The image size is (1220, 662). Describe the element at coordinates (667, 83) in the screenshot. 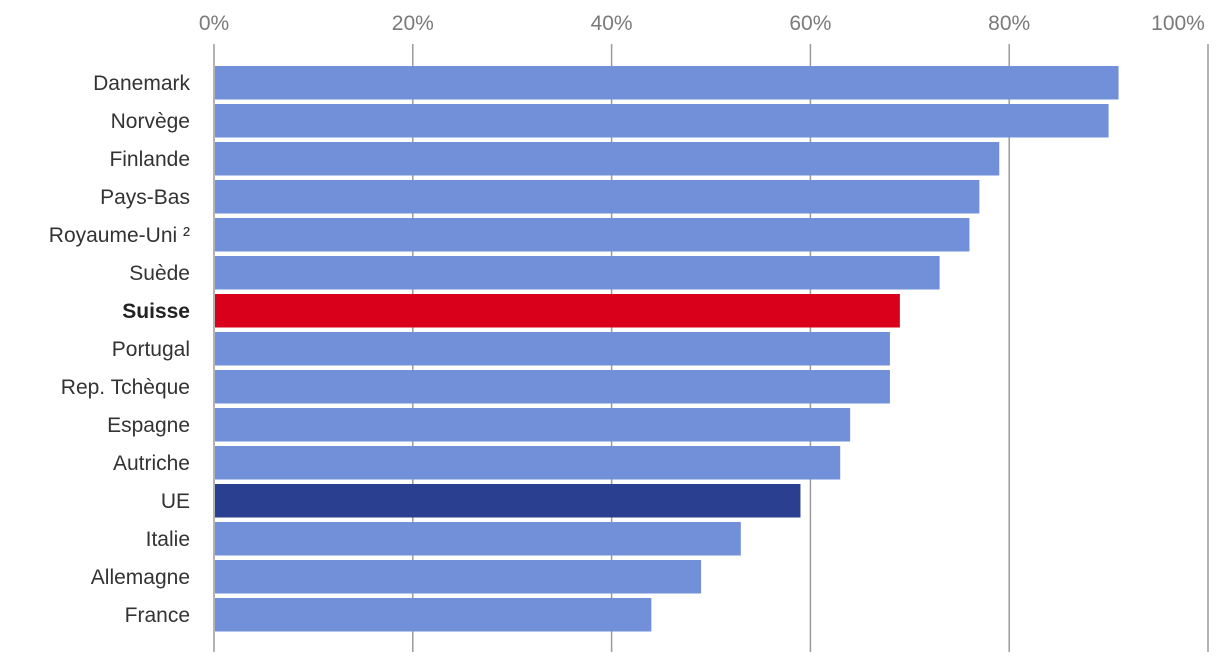

I see `bar-danemark` at that location.